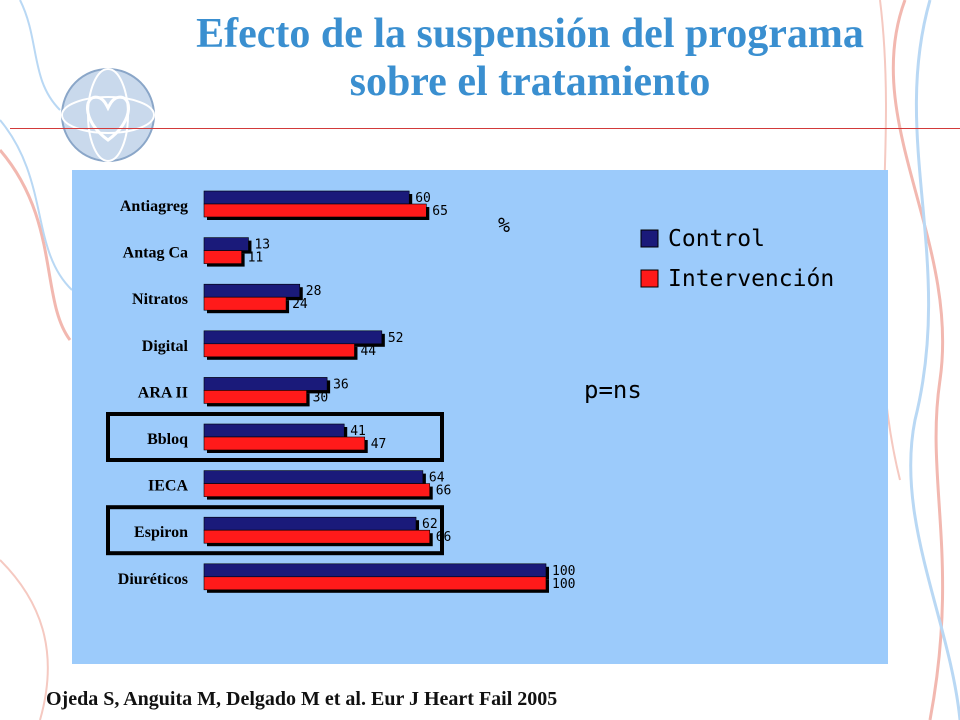 This screenshot has height=720, width=960. What do you see at coordinates (368, 351) in the screenshot?
I see `value-label: 44` at bounding box center [368, 351].